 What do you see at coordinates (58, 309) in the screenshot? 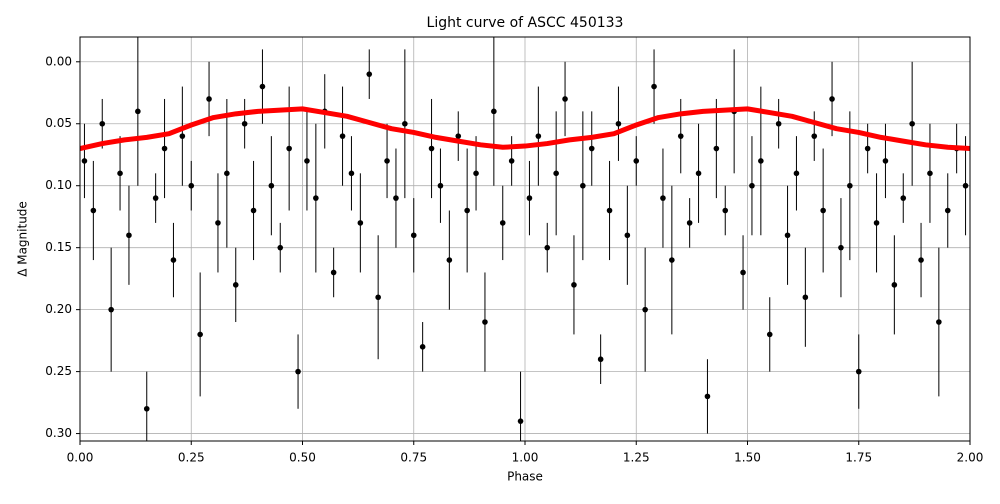
I see `y-tick-label: 0.20` at bounding box center [58, 309].